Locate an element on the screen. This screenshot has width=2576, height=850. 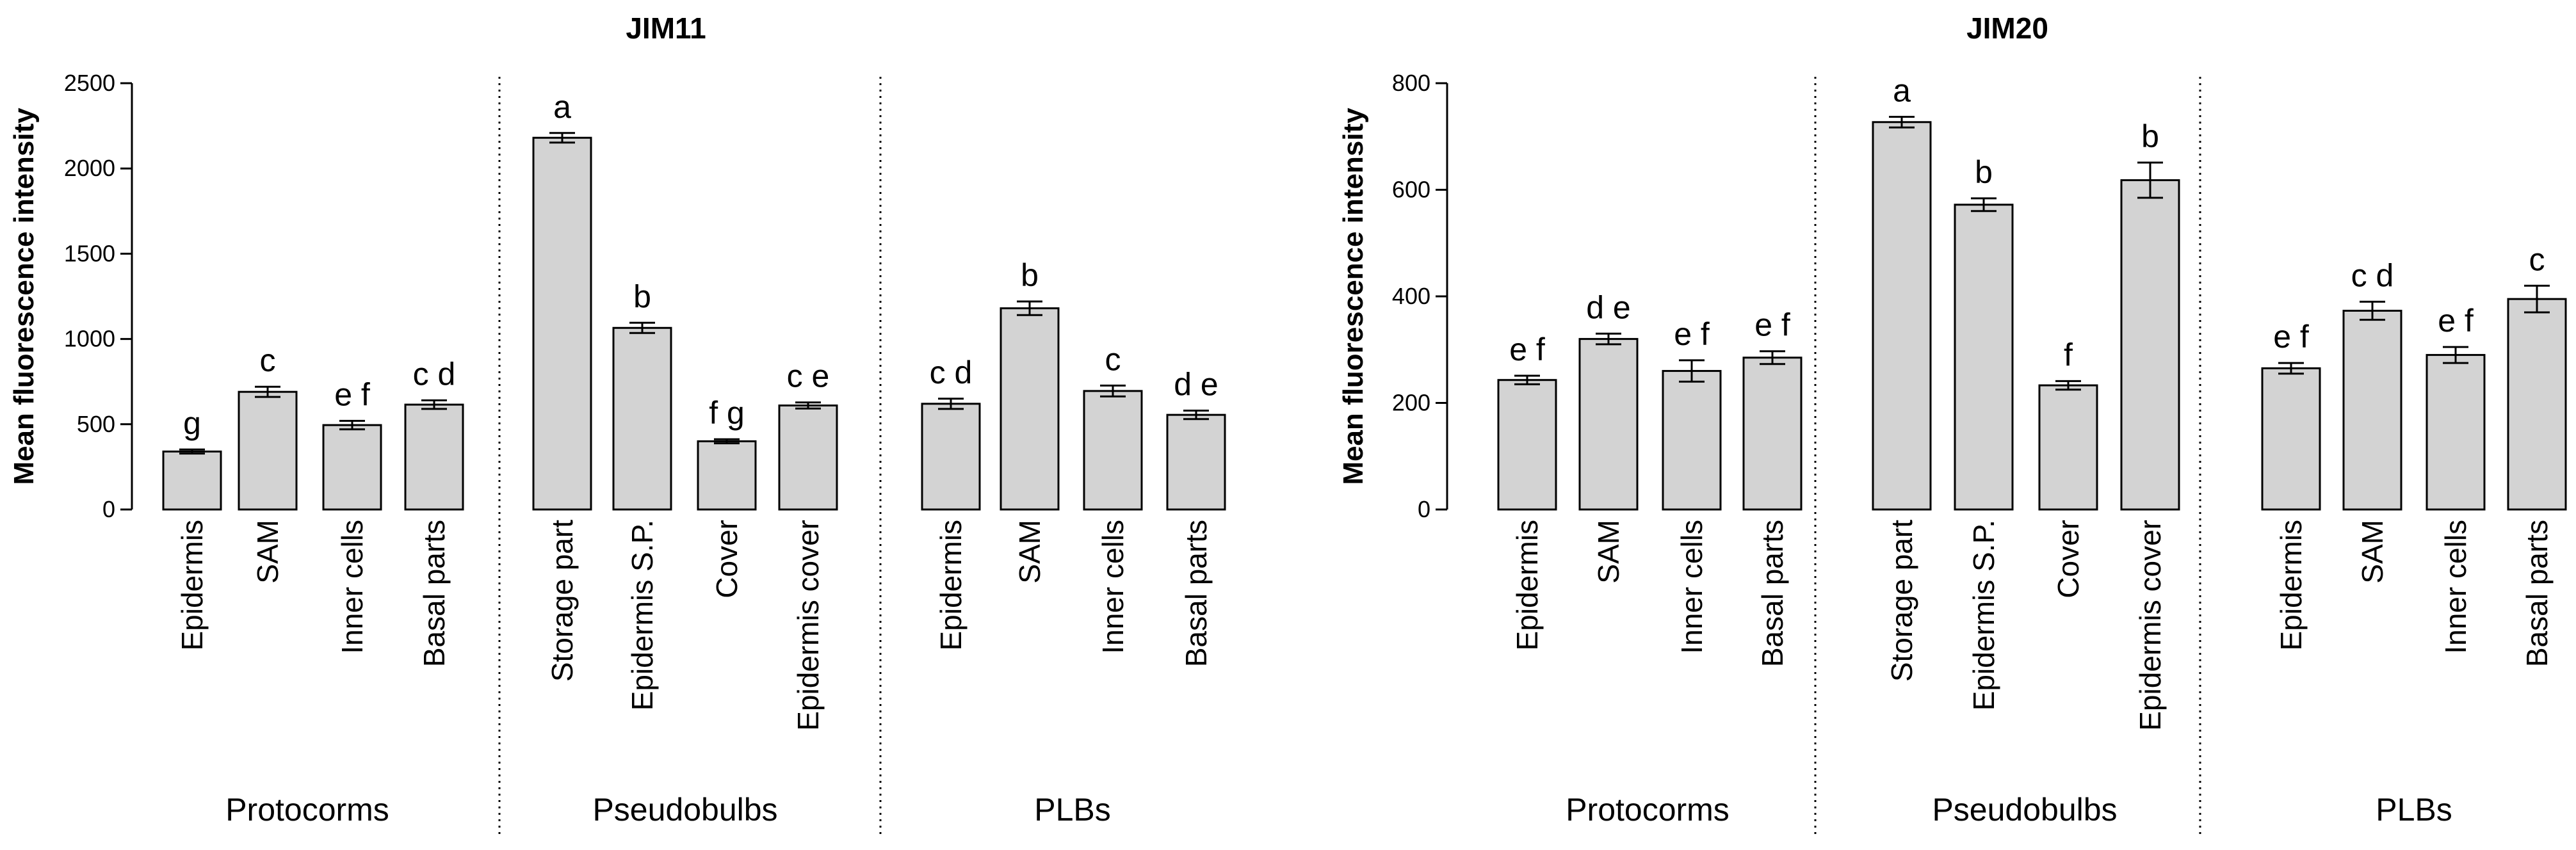
y-tick-label: 2500 is located at coordinates (89, 83).